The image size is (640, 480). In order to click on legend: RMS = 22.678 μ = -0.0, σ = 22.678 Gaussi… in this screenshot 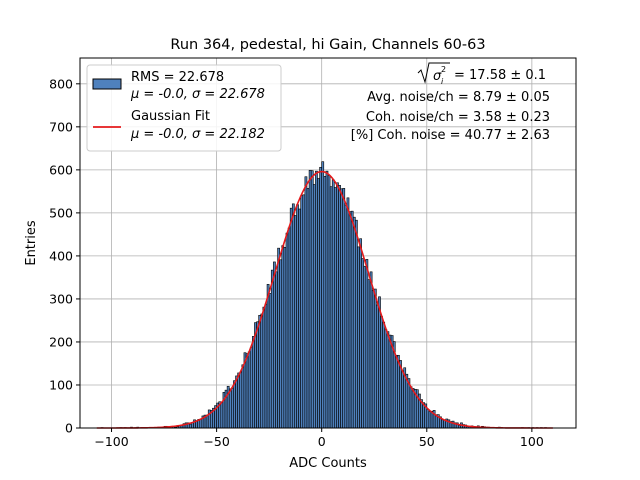, I will do `click(184, 108)`.